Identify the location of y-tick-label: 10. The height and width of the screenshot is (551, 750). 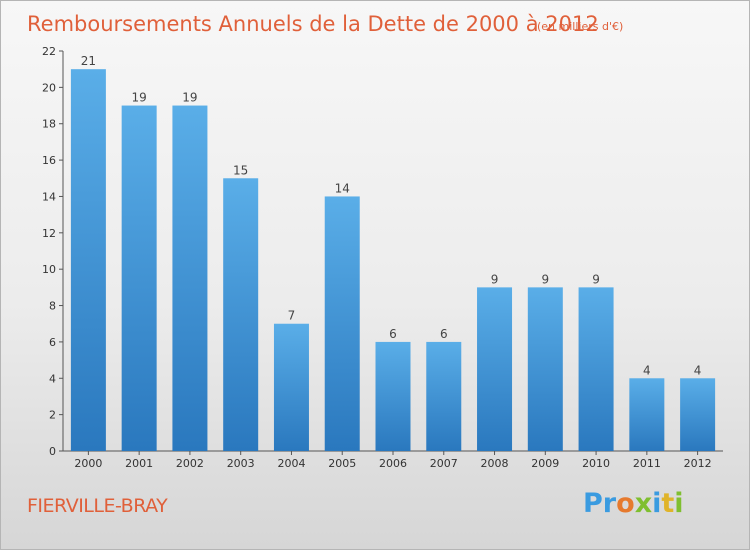
(49, 269).